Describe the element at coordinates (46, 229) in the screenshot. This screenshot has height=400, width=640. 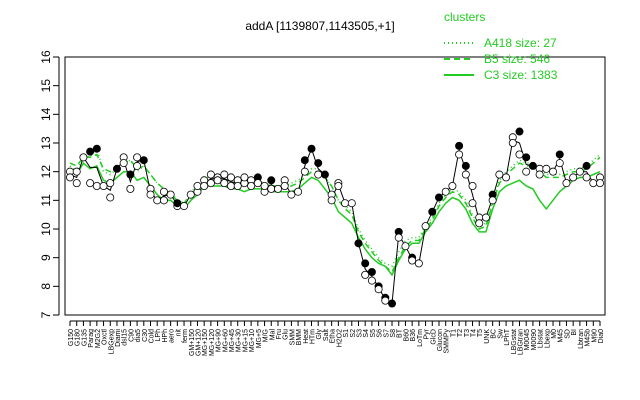
I see `y-tick-label: 10` at that location.